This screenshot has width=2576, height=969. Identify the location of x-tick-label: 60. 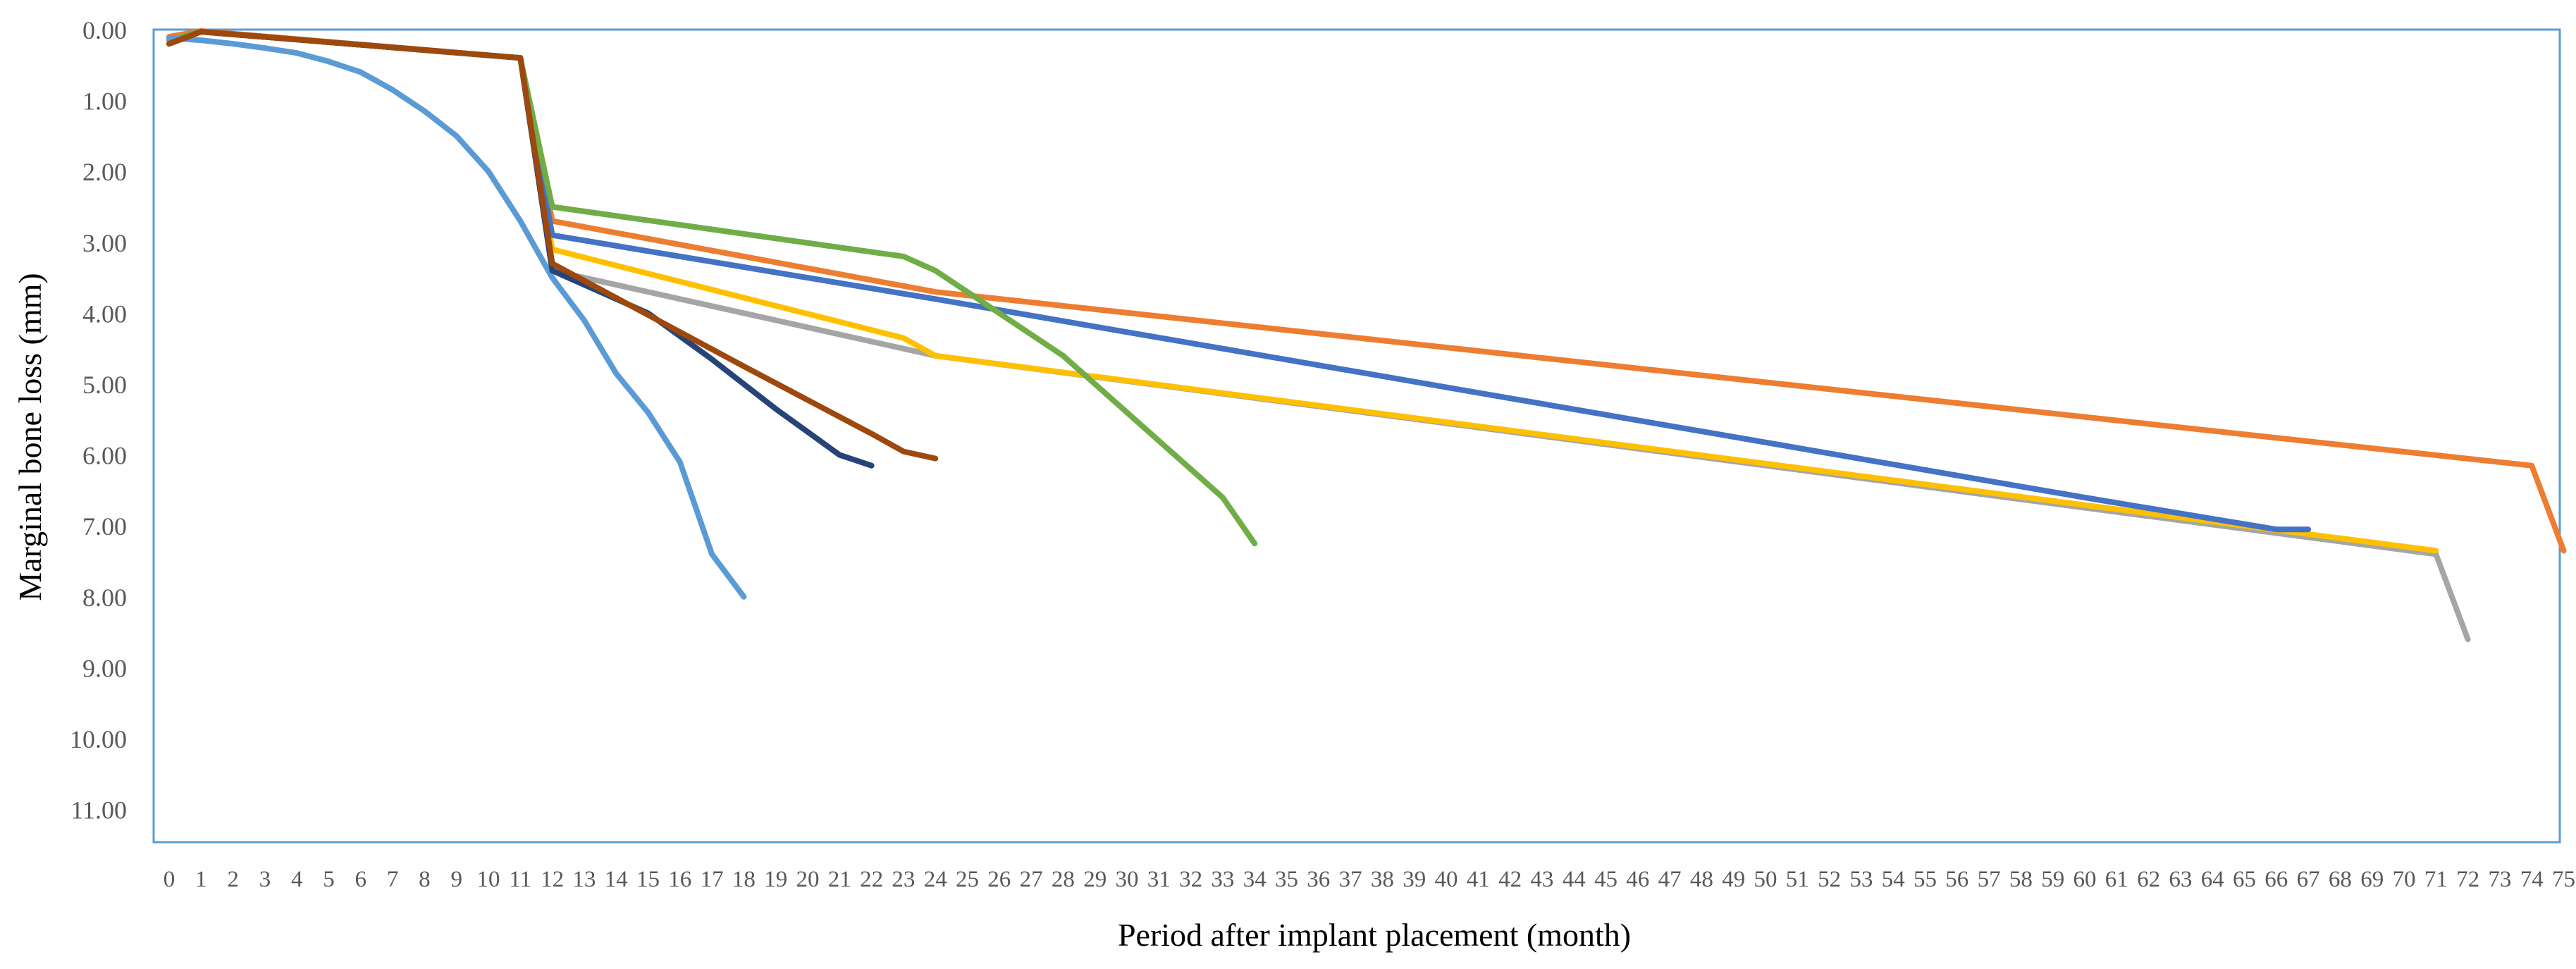
(2085, 880).